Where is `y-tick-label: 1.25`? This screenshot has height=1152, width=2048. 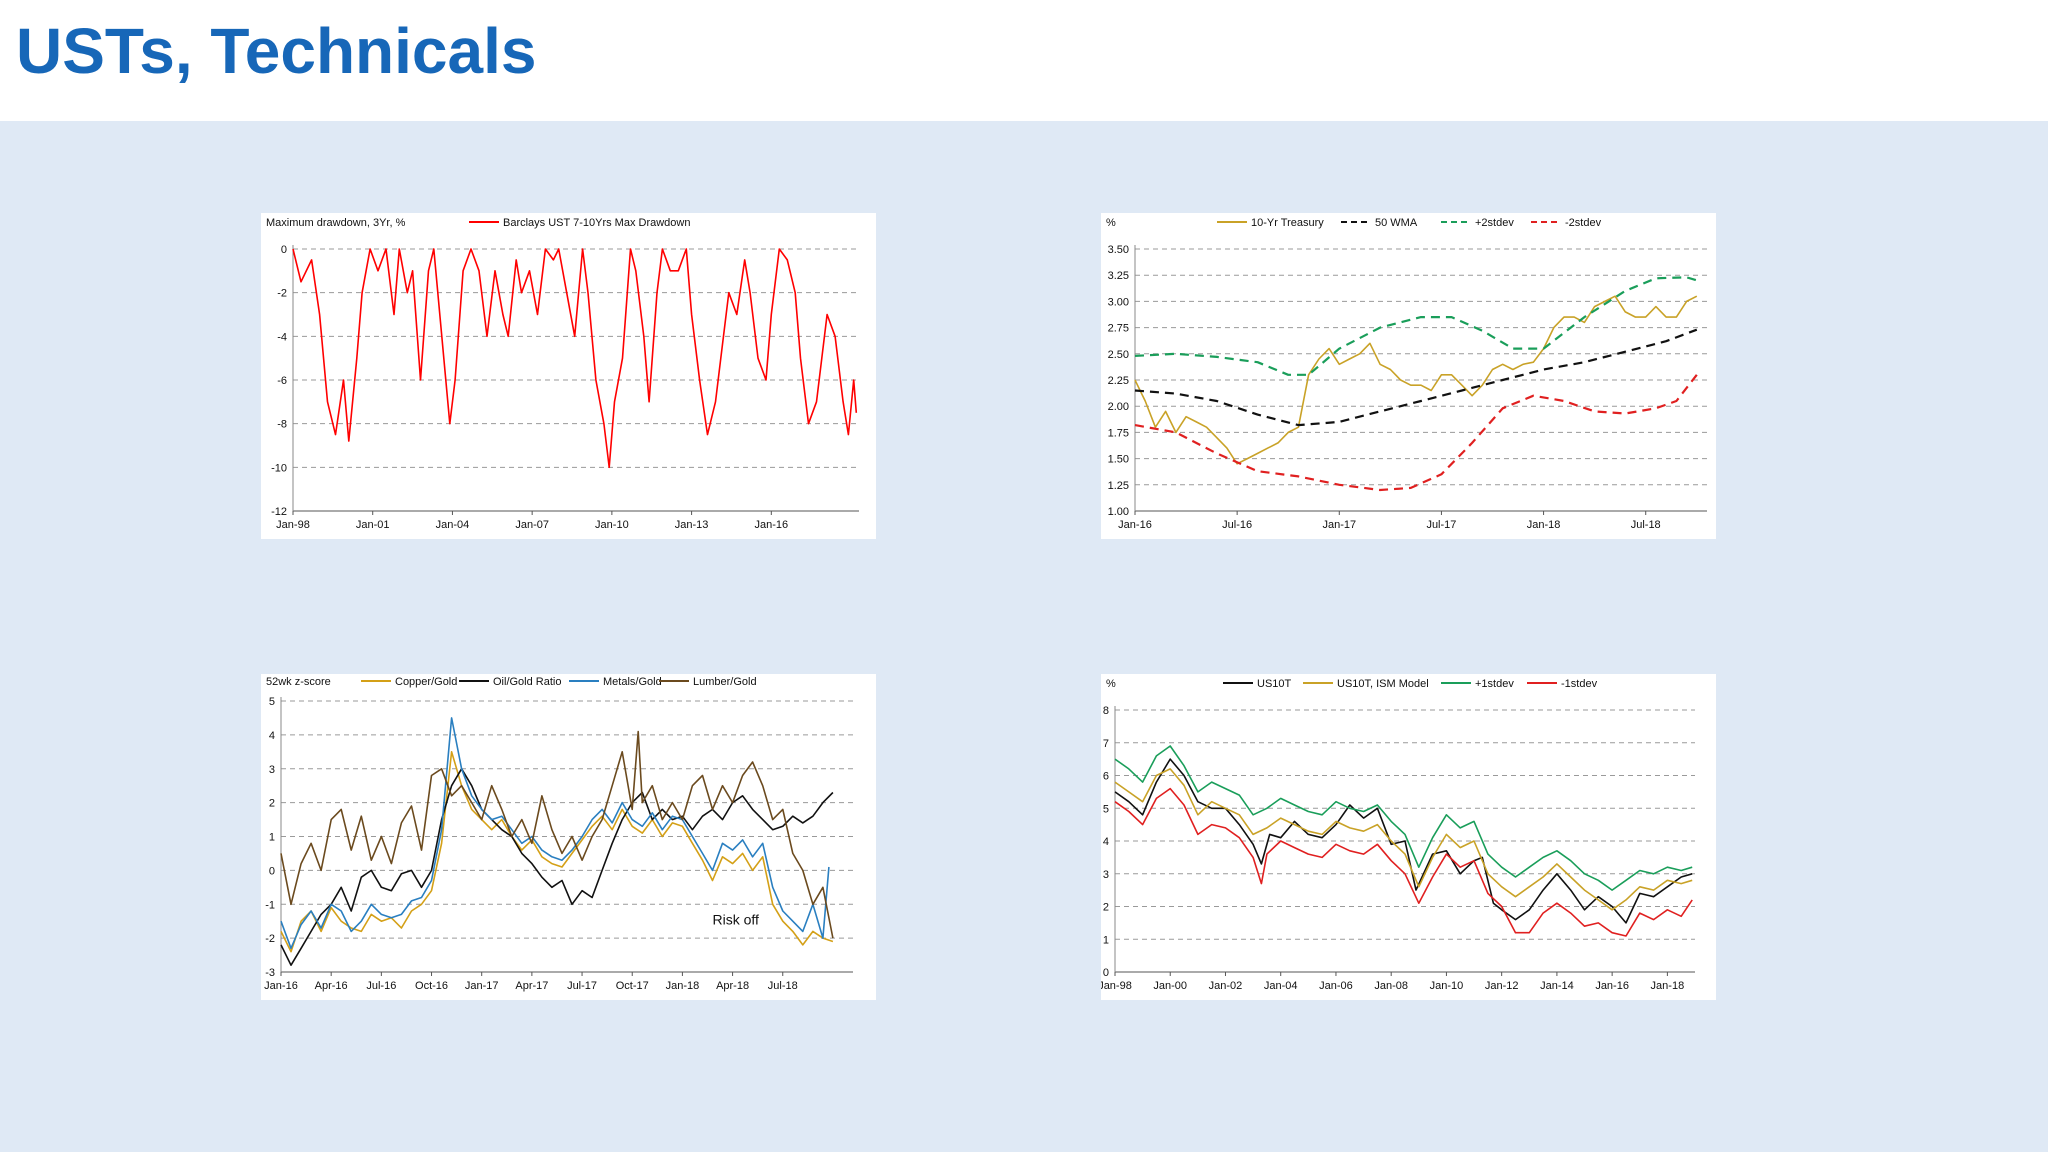 y-tick-label: 1.25 is located at coordinates (1118, 486).